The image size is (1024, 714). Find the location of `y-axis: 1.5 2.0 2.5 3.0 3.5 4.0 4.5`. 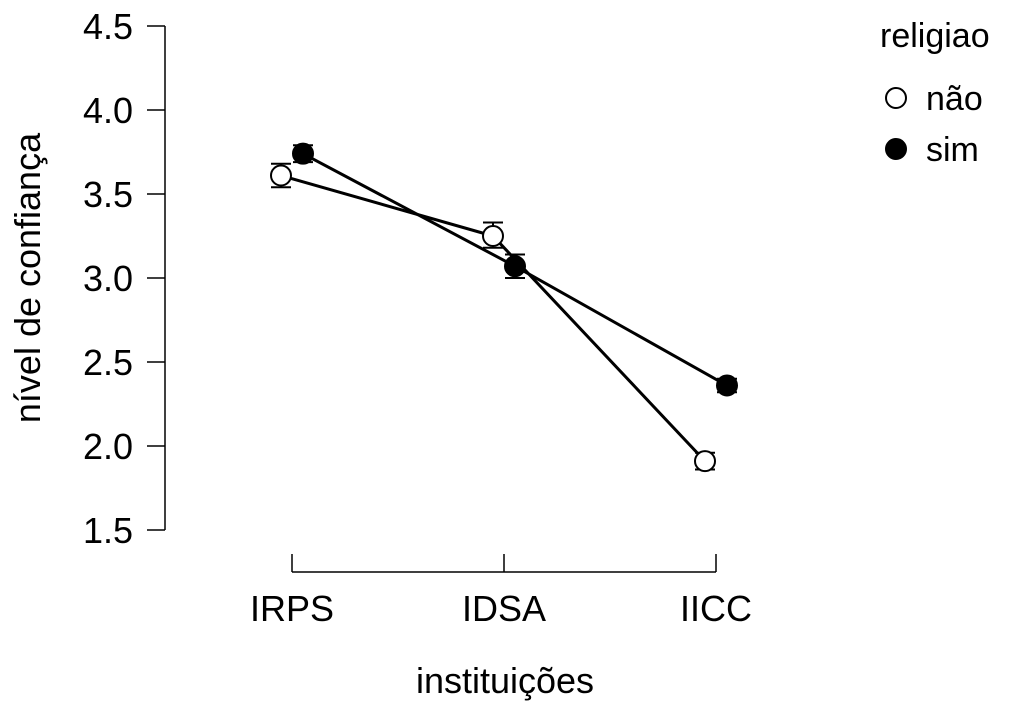

y-axis: 1.5 2.0 2.5 3.0 3.5 4.0 4.5 is located at coordinates (124, 278).